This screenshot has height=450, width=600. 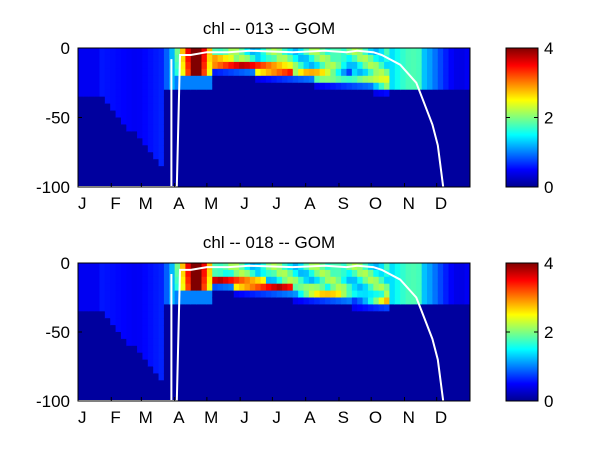 I want to click on x-tick-label: N, so click(x=409, y=417).